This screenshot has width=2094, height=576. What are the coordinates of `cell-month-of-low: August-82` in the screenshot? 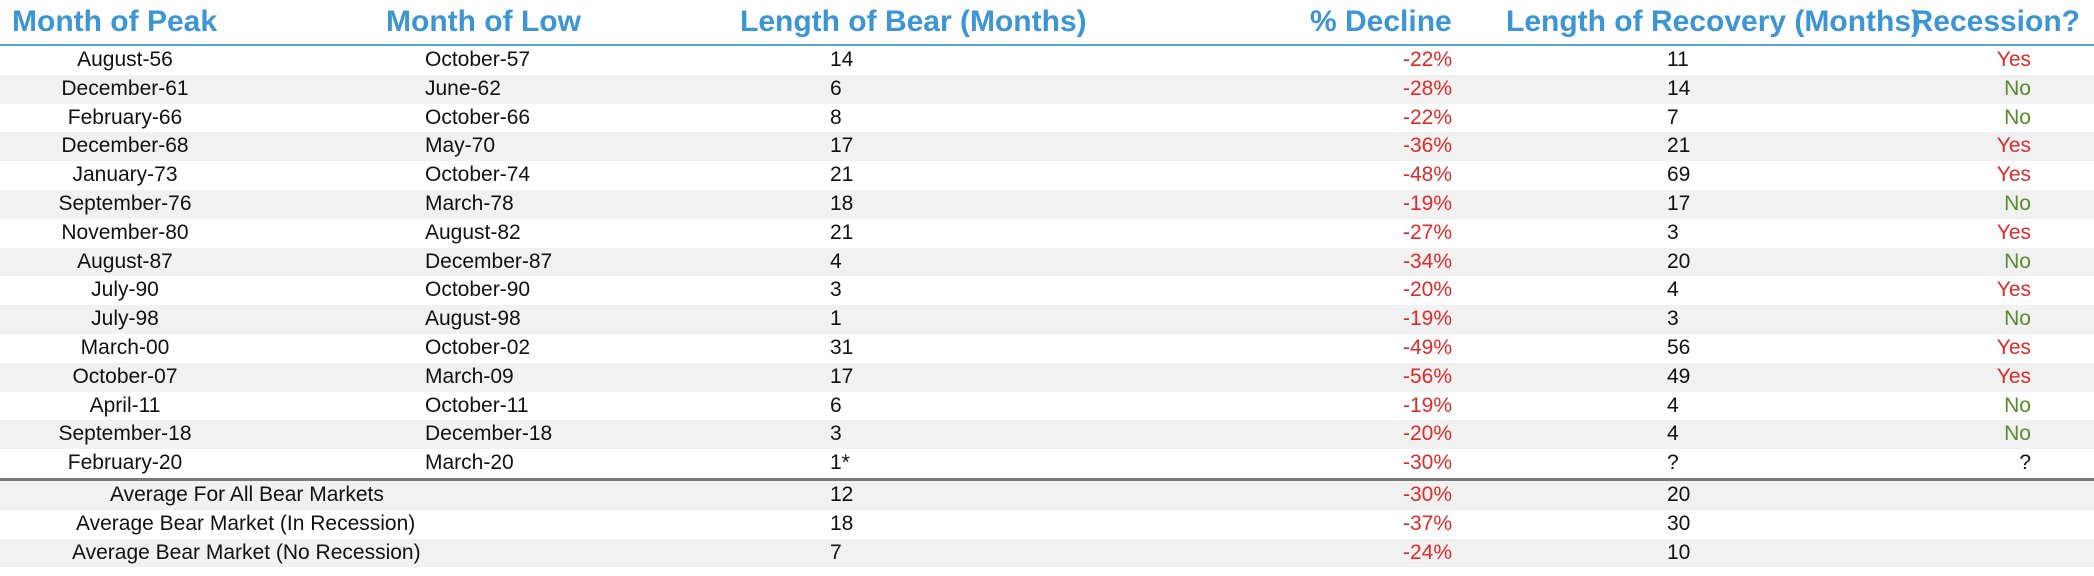 It's located at (495, 233).